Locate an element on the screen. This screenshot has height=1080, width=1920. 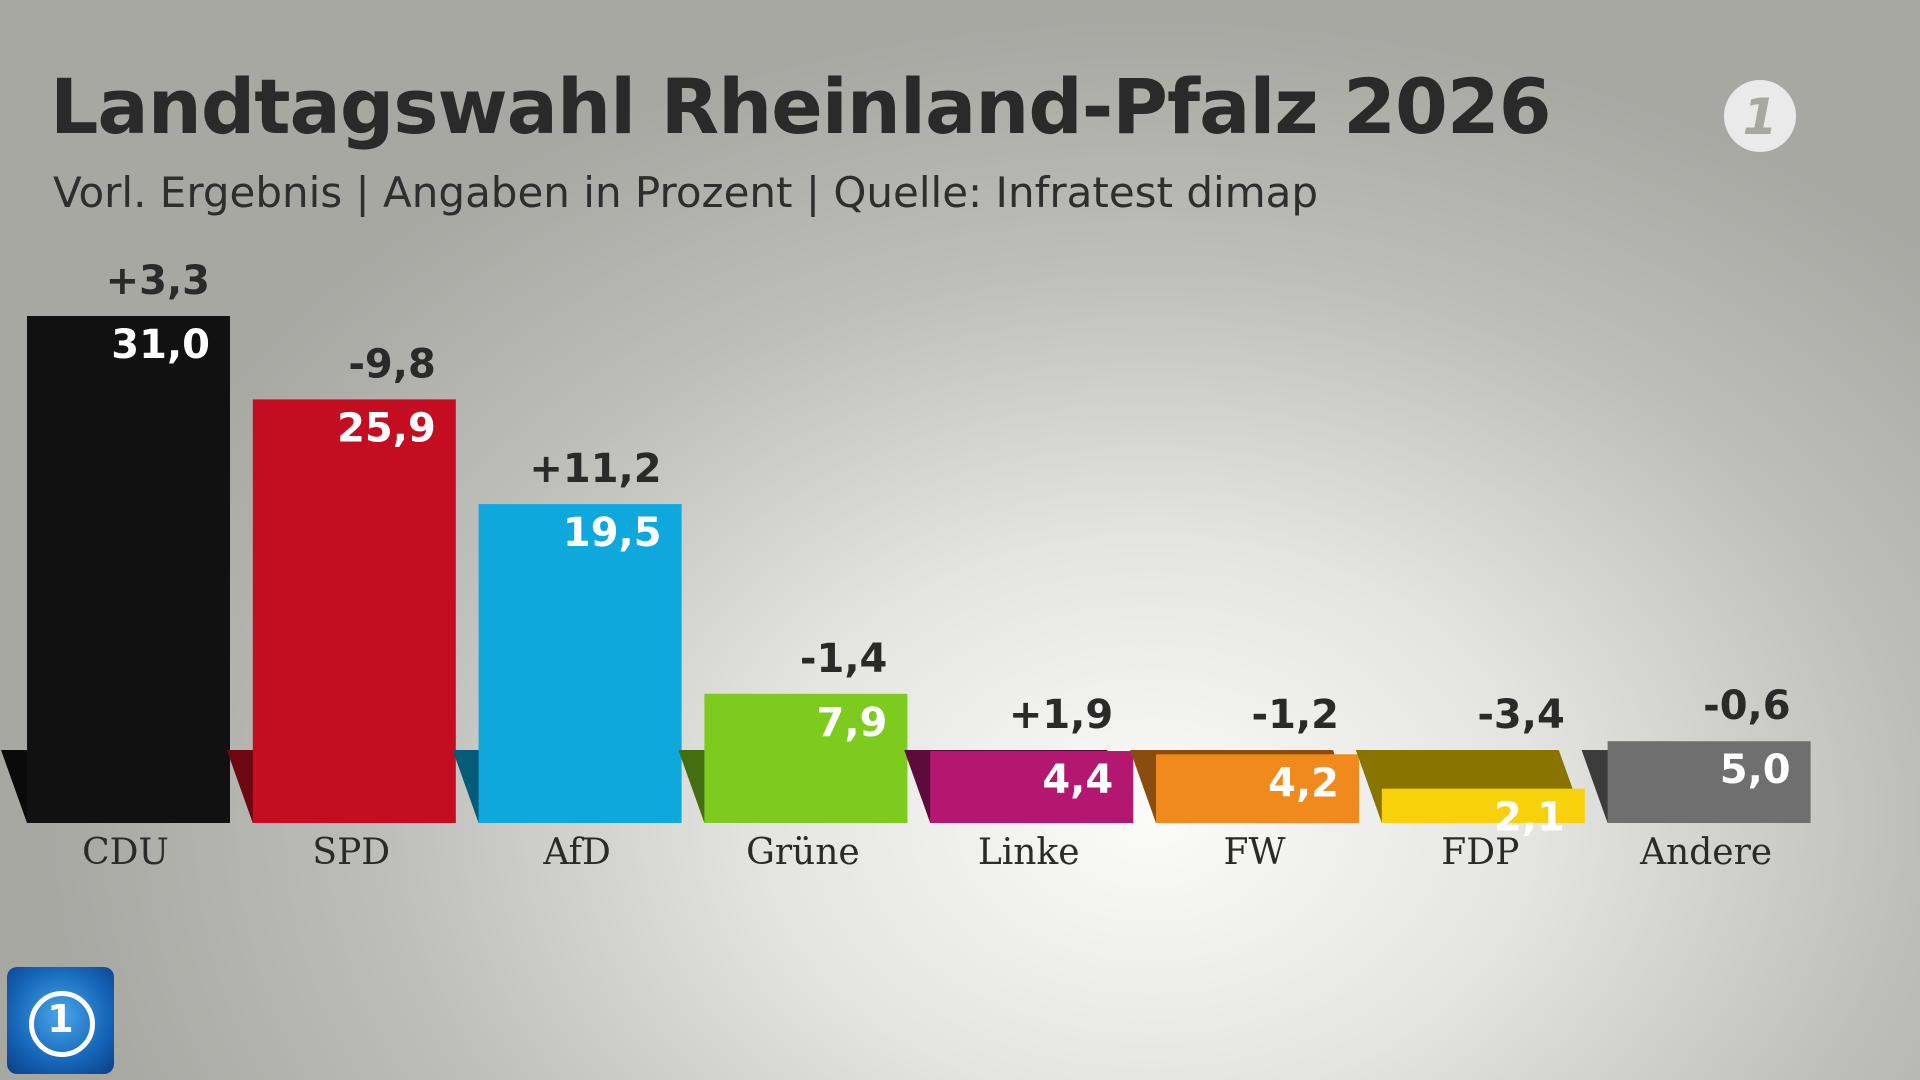
bar-value-label: 25,9 is located at coordinates (386, 428).